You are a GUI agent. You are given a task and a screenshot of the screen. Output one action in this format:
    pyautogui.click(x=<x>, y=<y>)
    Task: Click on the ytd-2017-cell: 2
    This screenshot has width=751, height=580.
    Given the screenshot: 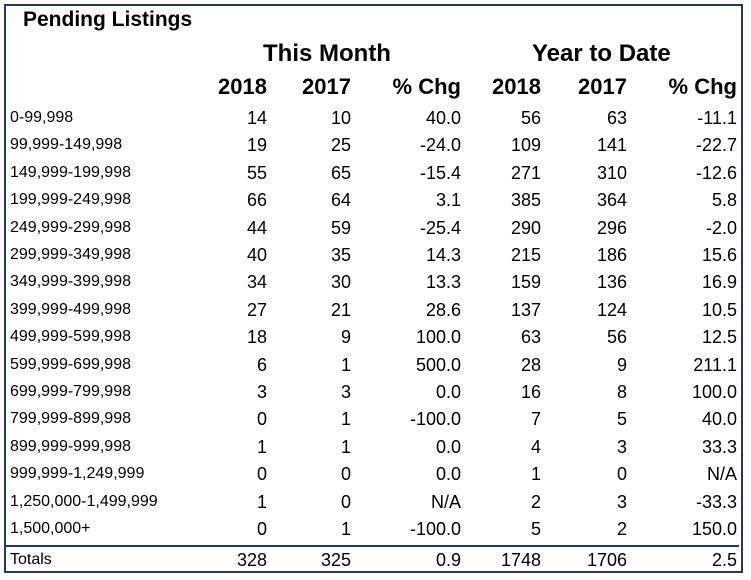 What is the action you would take?
    pyautogui.click(x=621, y=529)
    